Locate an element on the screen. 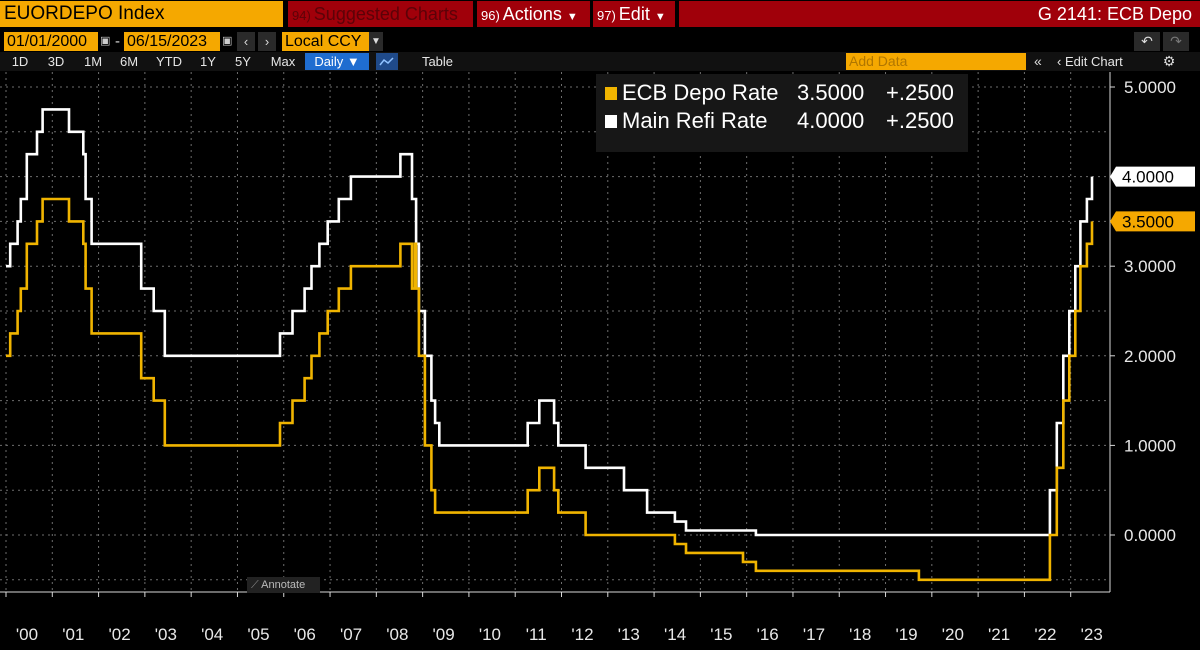  edit-chart-button: ‹ Edit Chart is located at coordinates (1109, 61).